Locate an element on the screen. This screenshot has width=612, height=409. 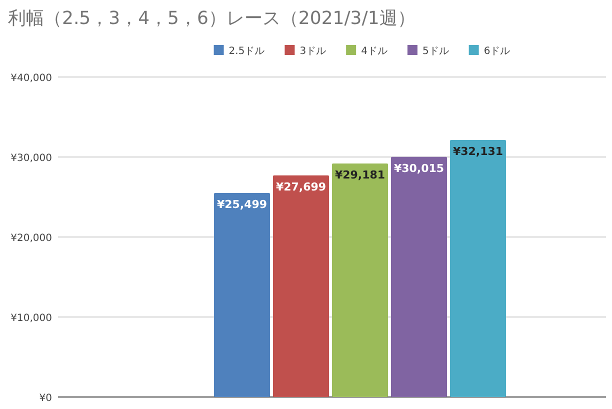
y-tick-label: ¥30,000 is located at coordinates (31, 158).